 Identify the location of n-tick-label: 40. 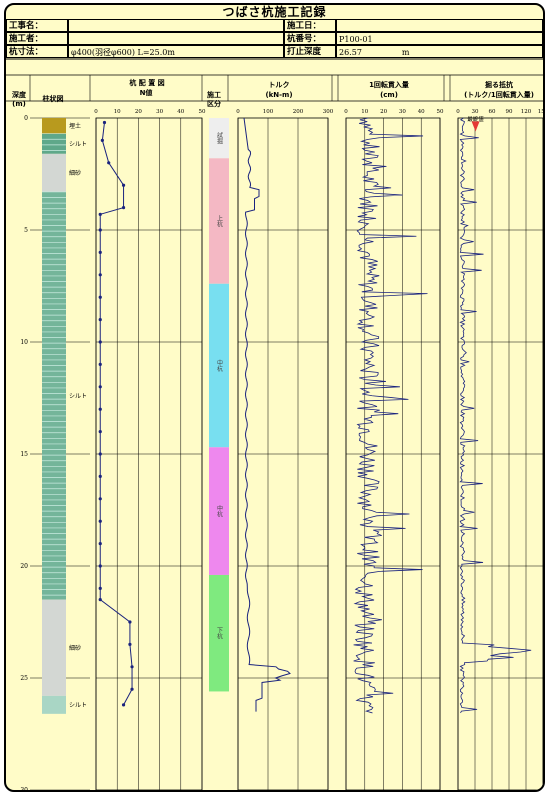
(180, 112).